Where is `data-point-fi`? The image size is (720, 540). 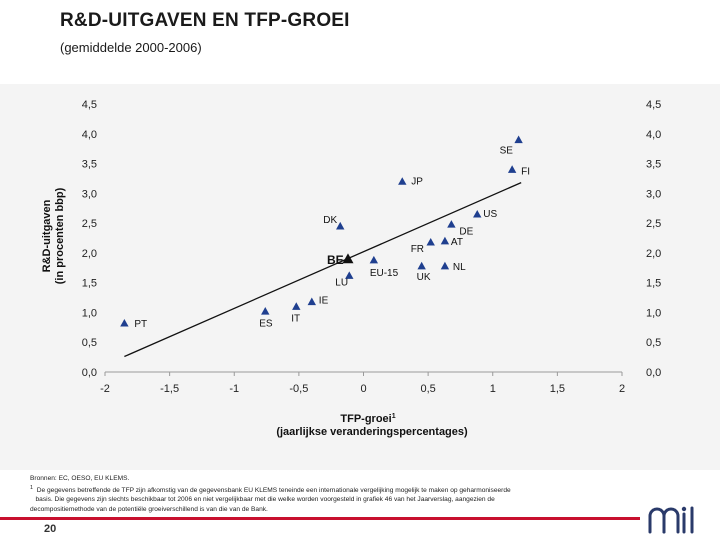 data-point-fi is located at coordinates (512, 169).